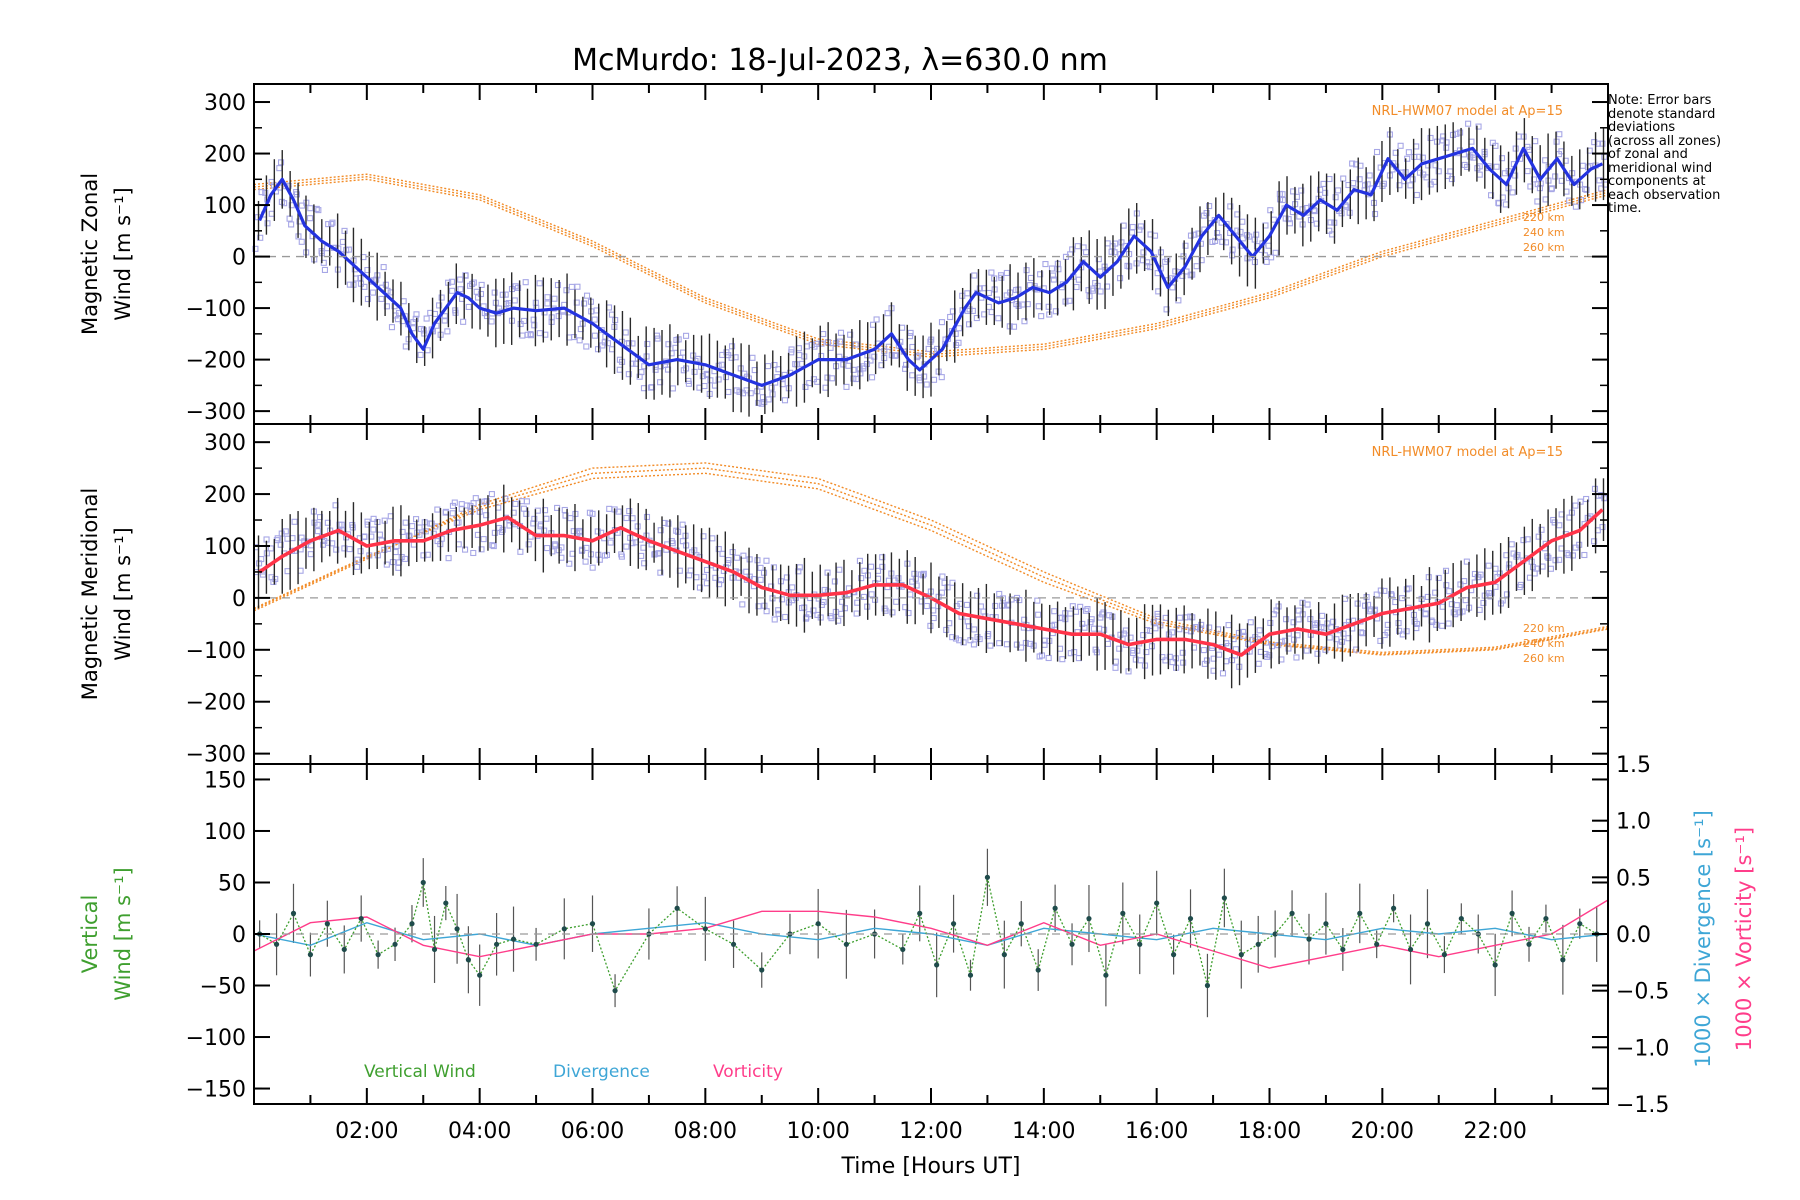  What do you see at coordinates (1633, 765) in the screenshot?
I see `y2-tick-label: 1.5` at bounding box center [1633, 765].